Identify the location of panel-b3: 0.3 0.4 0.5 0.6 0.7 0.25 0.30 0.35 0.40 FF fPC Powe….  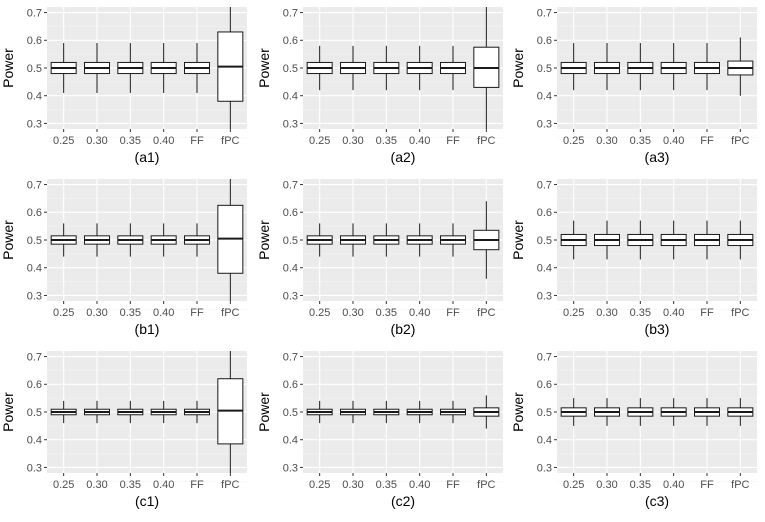
(633, 258).